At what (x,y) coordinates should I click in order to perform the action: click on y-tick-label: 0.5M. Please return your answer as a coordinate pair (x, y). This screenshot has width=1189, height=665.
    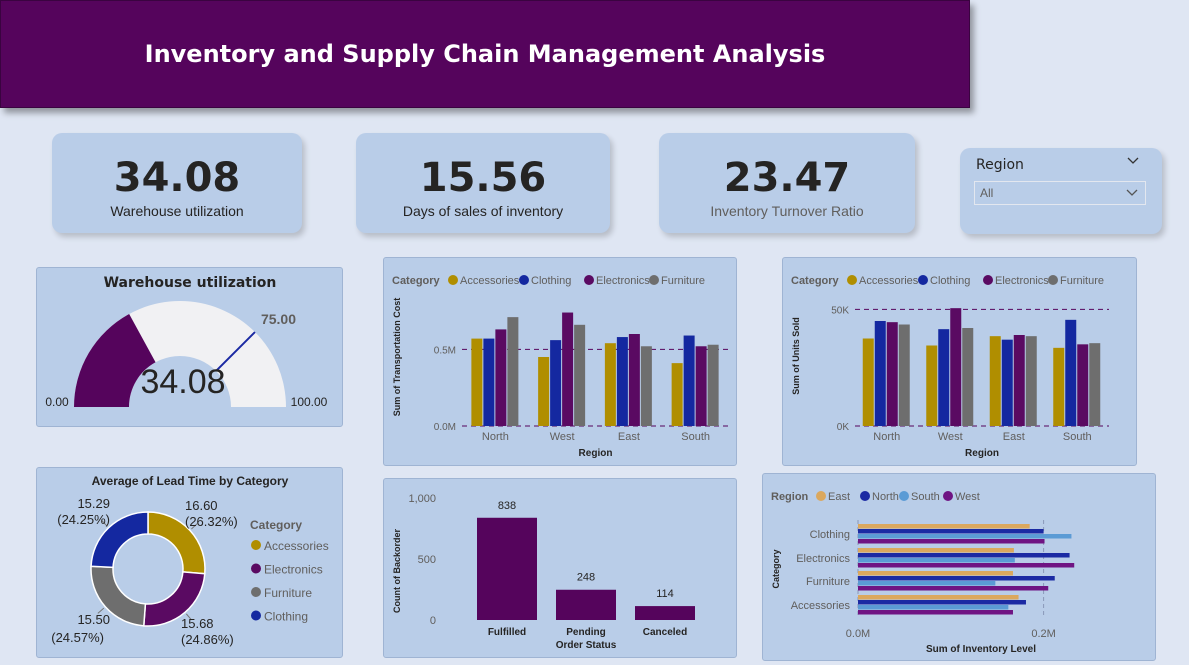
    Looking at the image, I should click on (445, 350).